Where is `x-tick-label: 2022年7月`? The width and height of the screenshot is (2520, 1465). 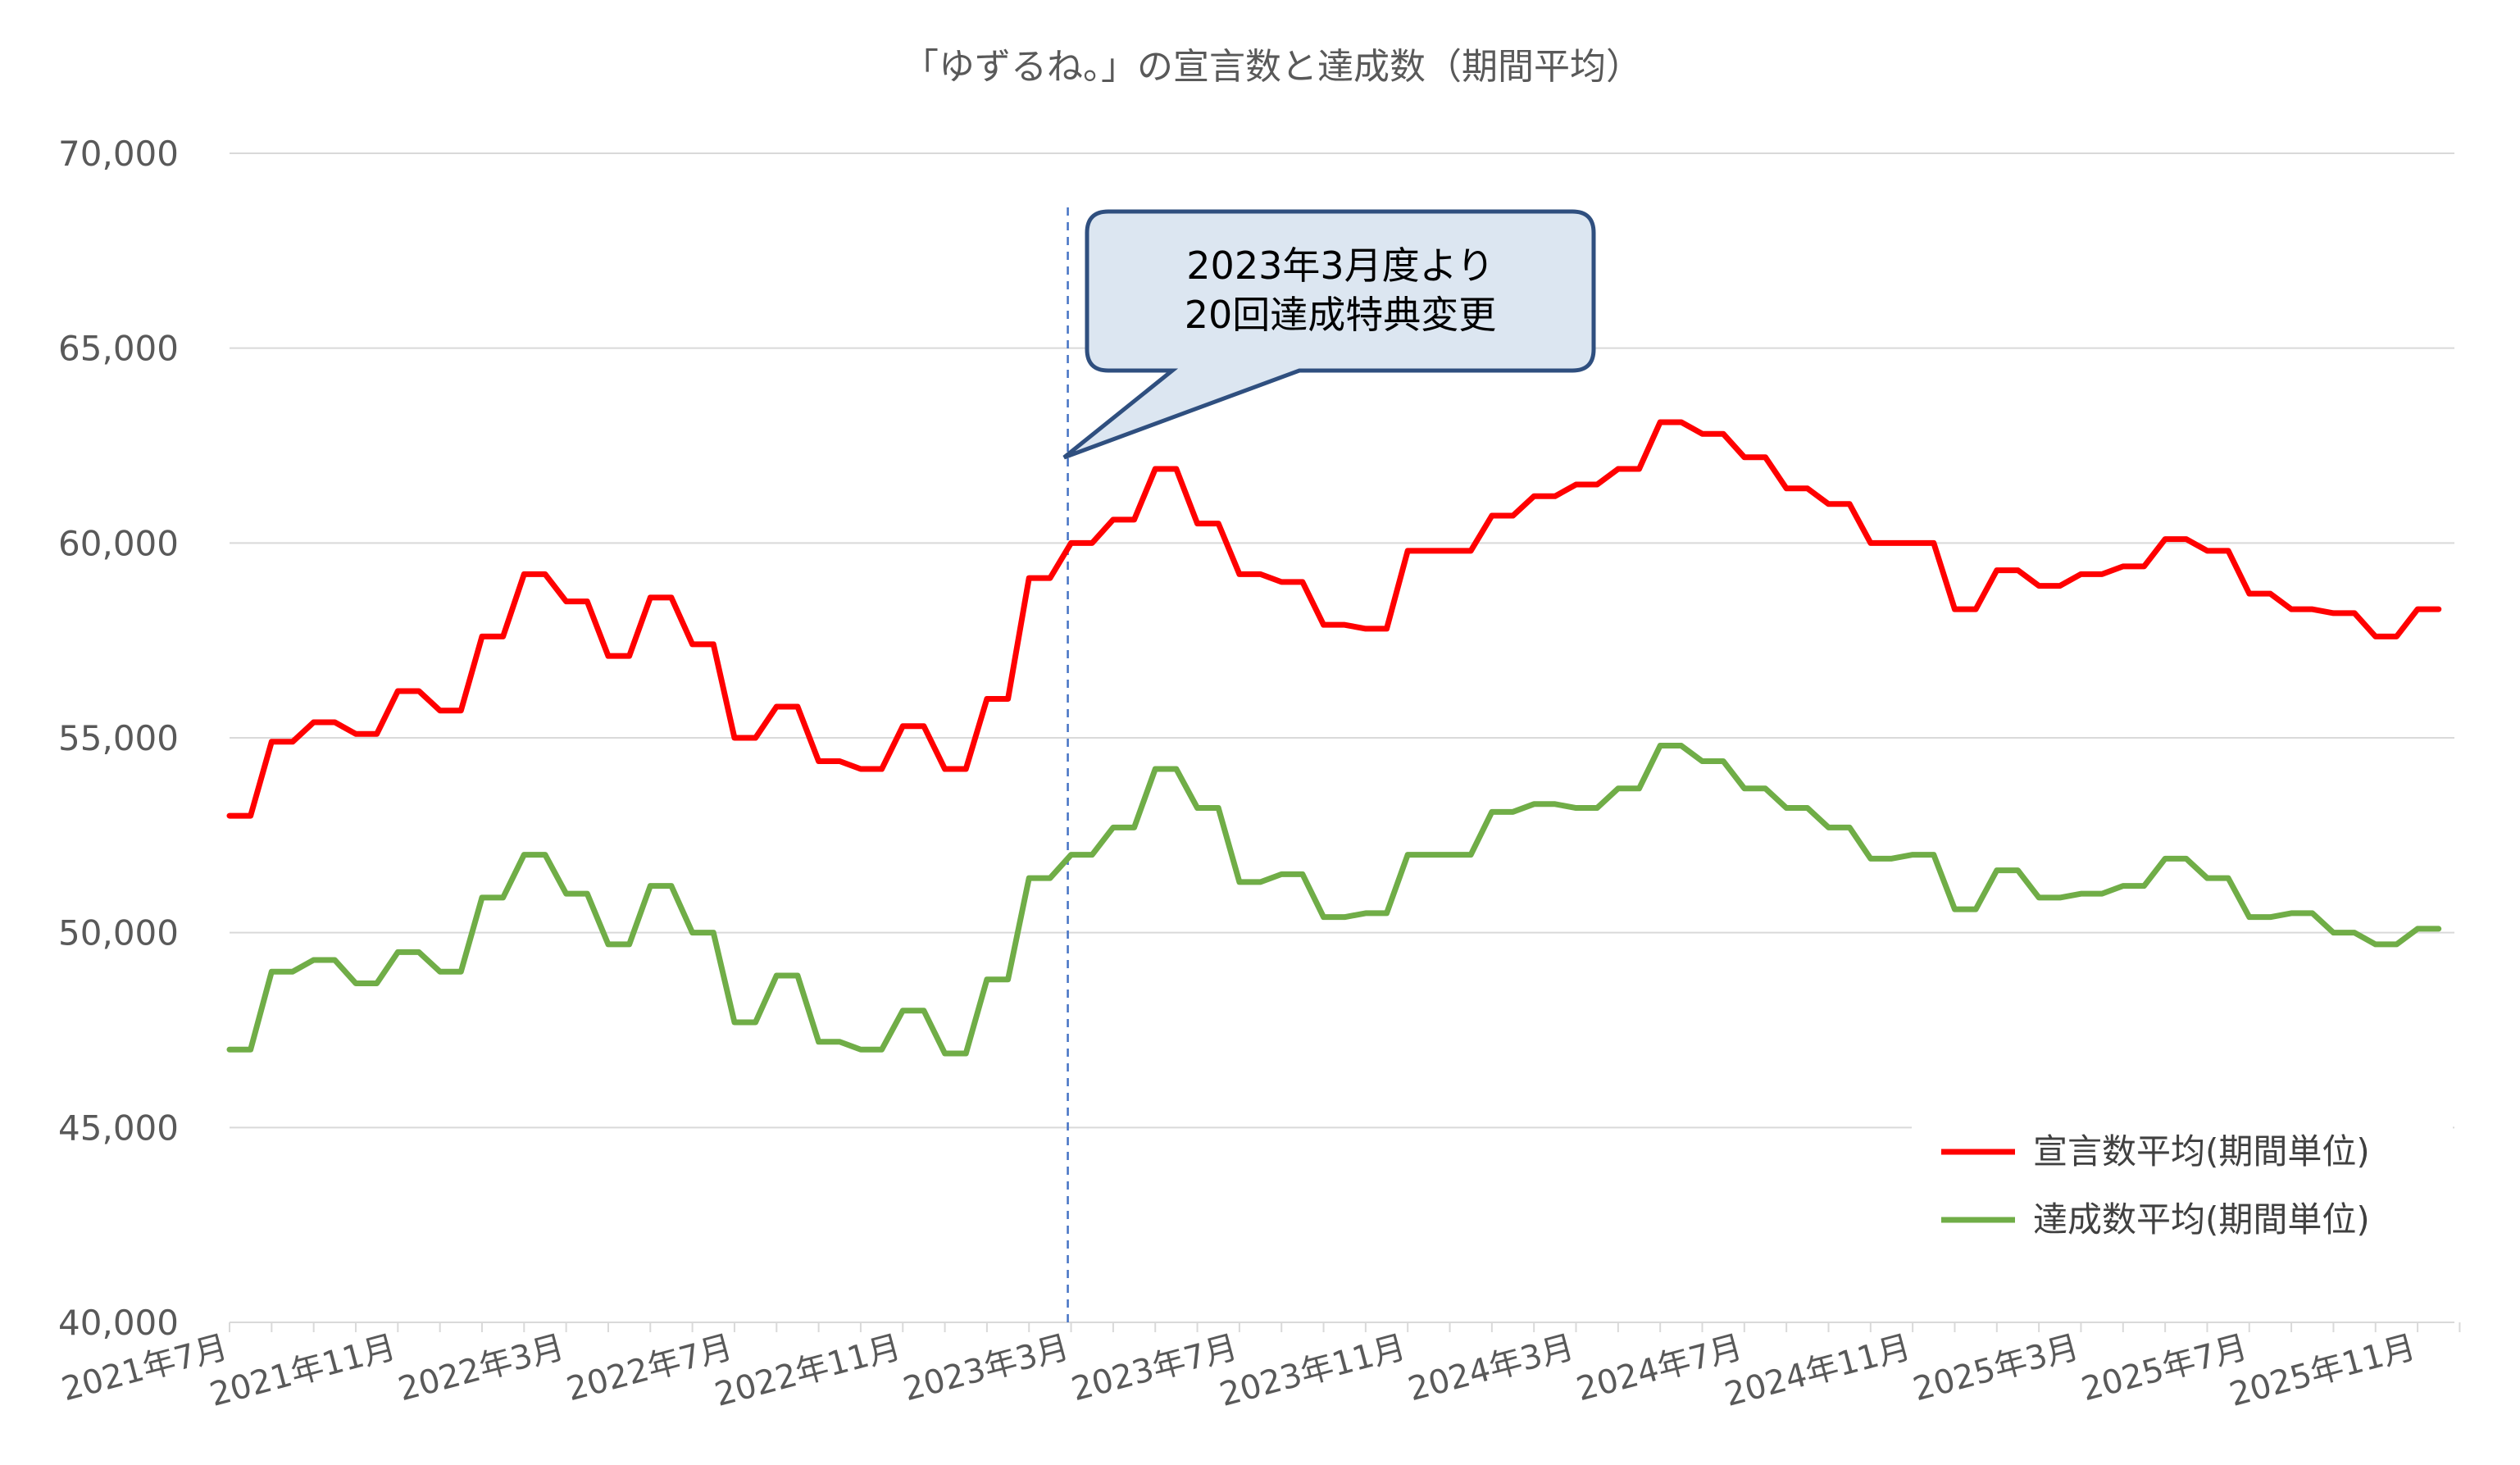 x-tick-label: 2022年7月 is located at coordinates (649, 1368).